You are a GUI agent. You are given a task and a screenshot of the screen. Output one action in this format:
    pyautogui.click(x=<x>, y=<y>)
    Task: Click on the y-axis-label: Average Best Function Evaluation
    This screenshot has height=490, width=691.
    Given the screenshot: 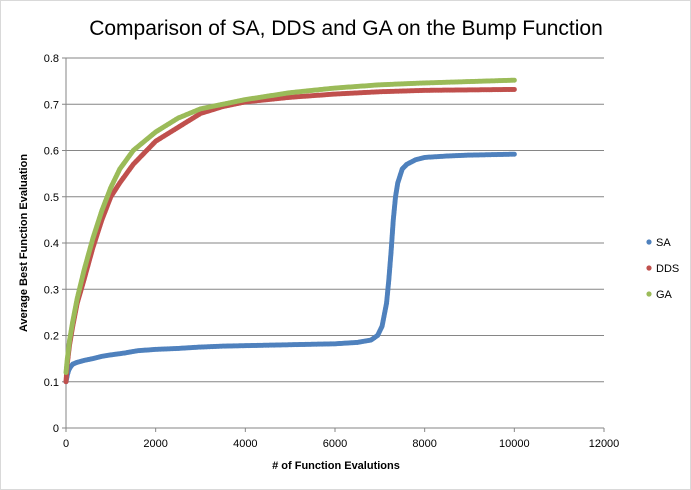 What is the action you would take?
    pyautogui.click(x=24, y=243)
    